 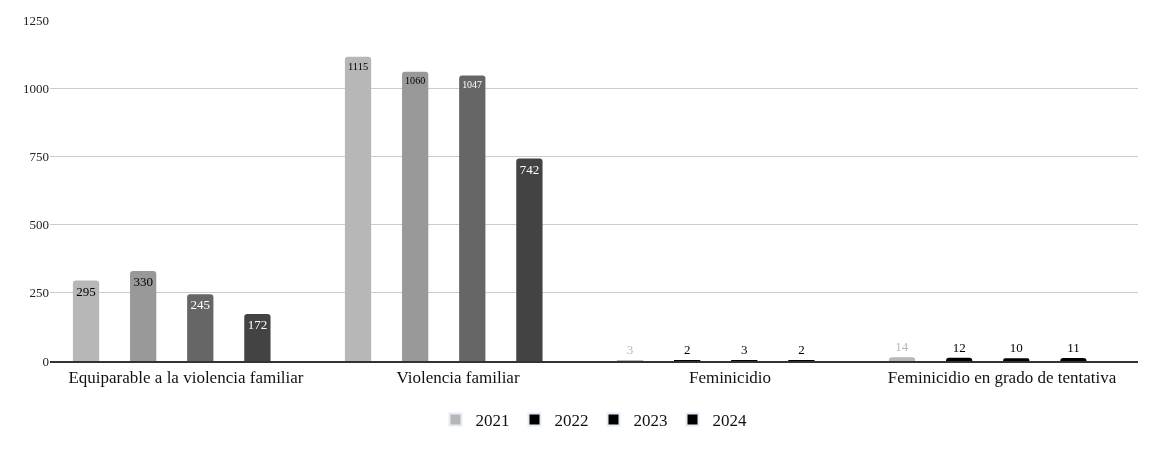 I want to click on data-label: 330, so click(x=143, y=281).